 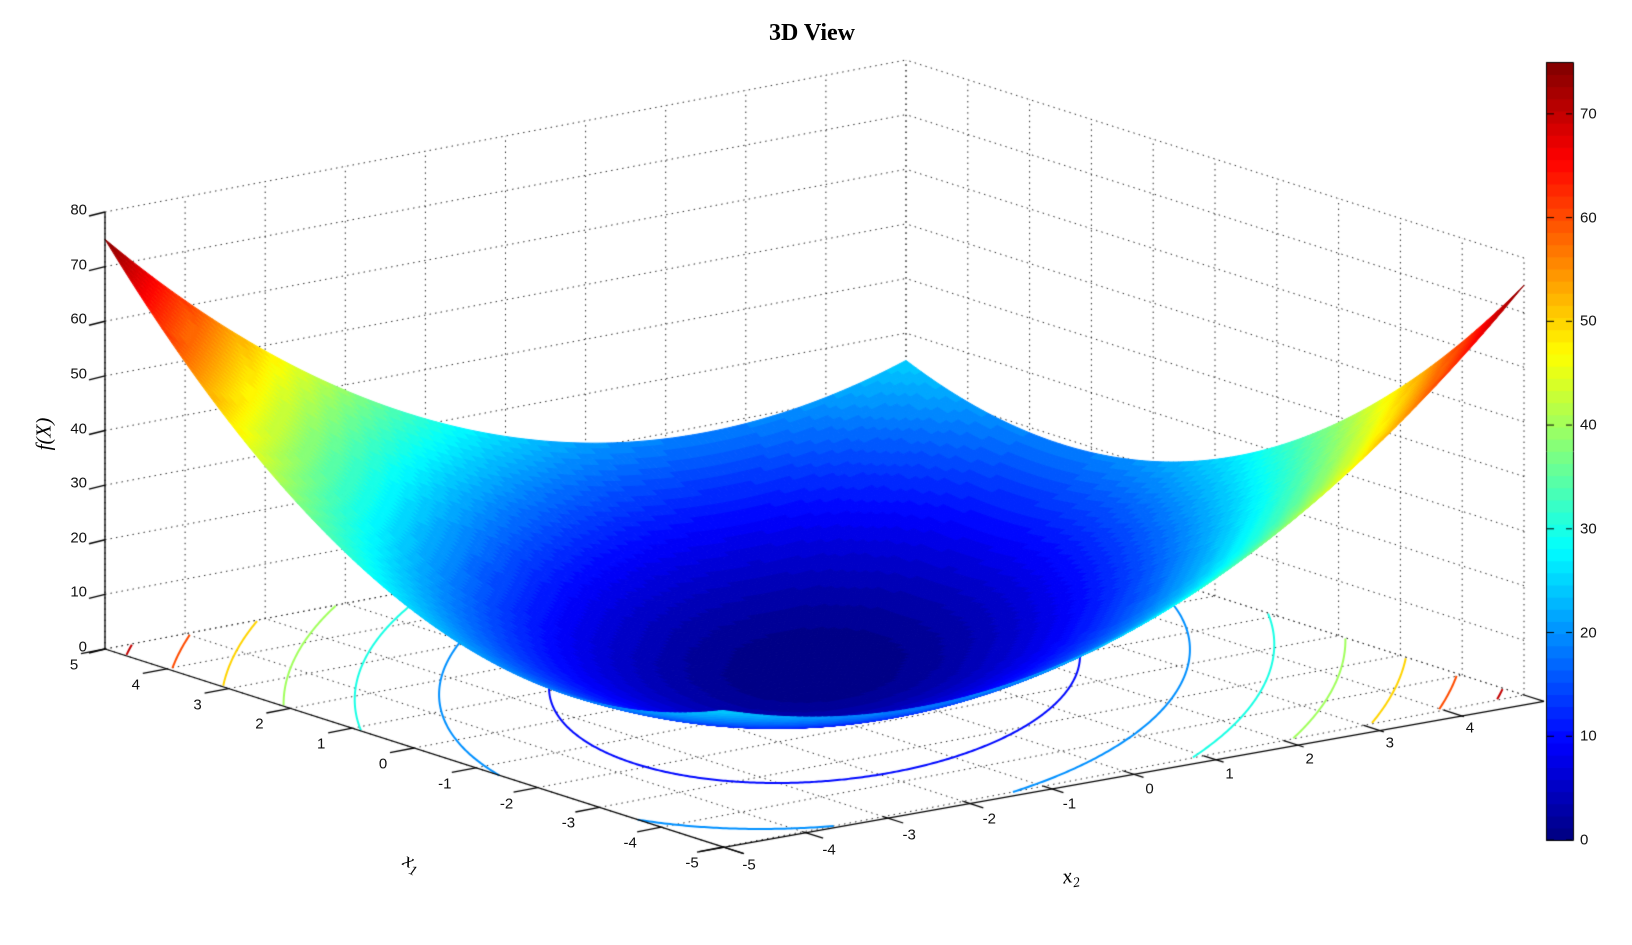 I want to click on x1-tick-label: -1, so click(x=445, y=784).